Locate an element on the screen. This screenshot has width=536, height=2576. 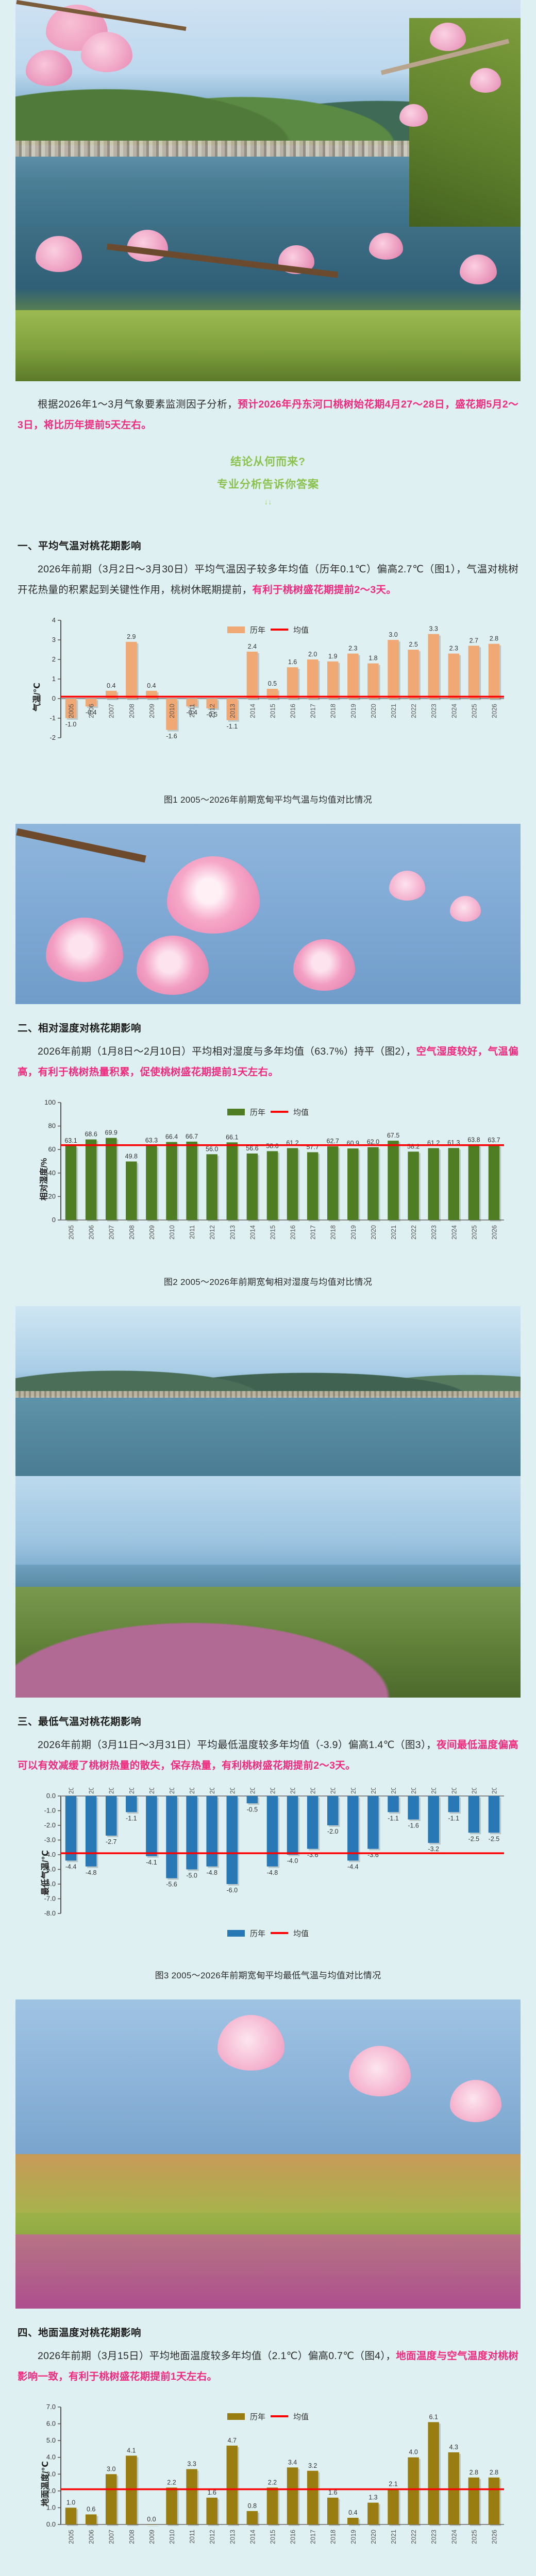
svg-text: 7.0 is located at coordinates (51, 2407).